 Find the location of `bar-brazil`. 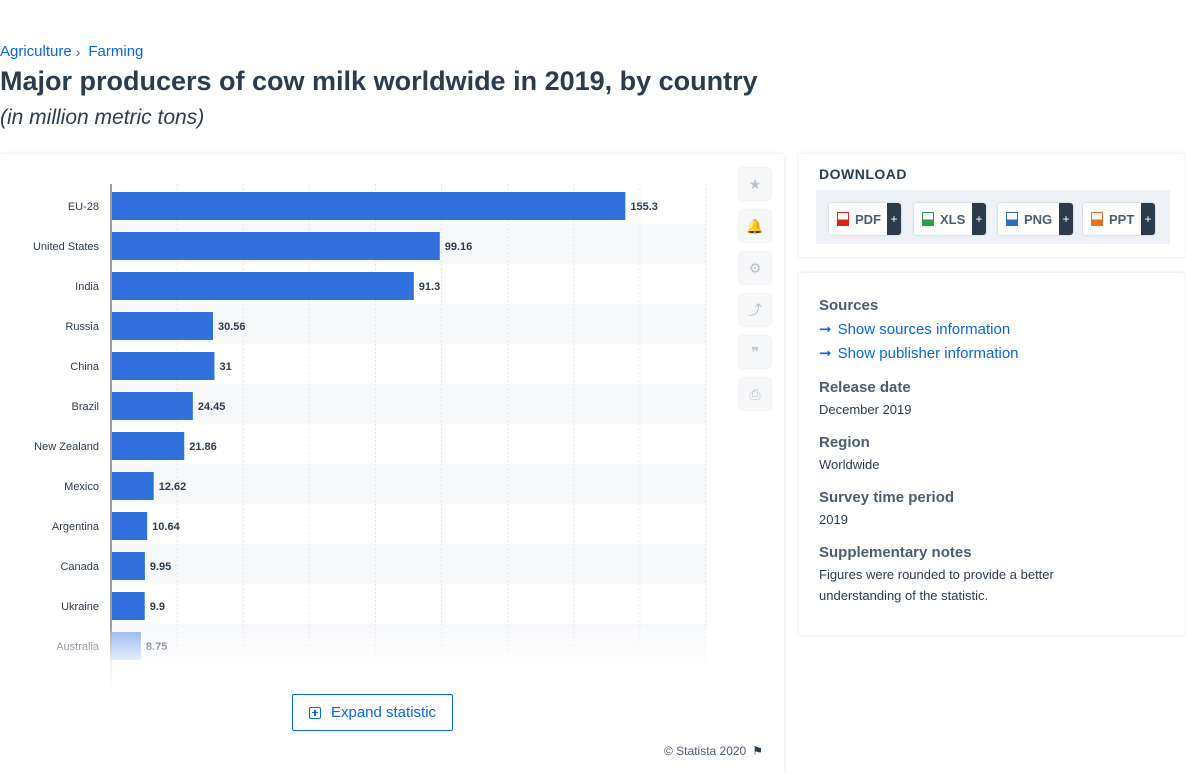

bar-brazil is located at coordinates (152, 406).